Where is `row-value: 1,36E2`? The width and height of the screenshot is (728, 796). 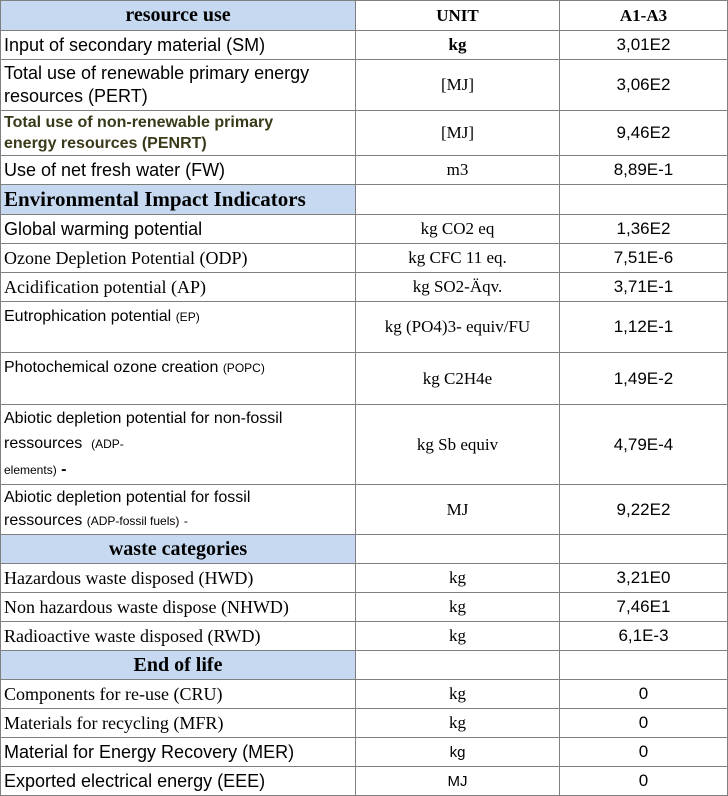 row-value: 1,36E2 is located at coordinates (643, 229).